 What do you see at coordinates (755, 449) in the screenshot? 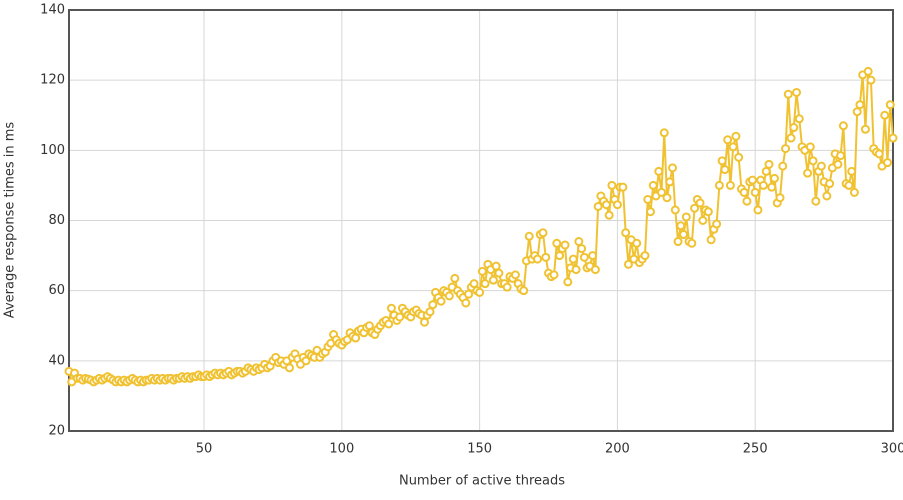
I see `x-tick-label: 250` at bounding box center [755, 449].